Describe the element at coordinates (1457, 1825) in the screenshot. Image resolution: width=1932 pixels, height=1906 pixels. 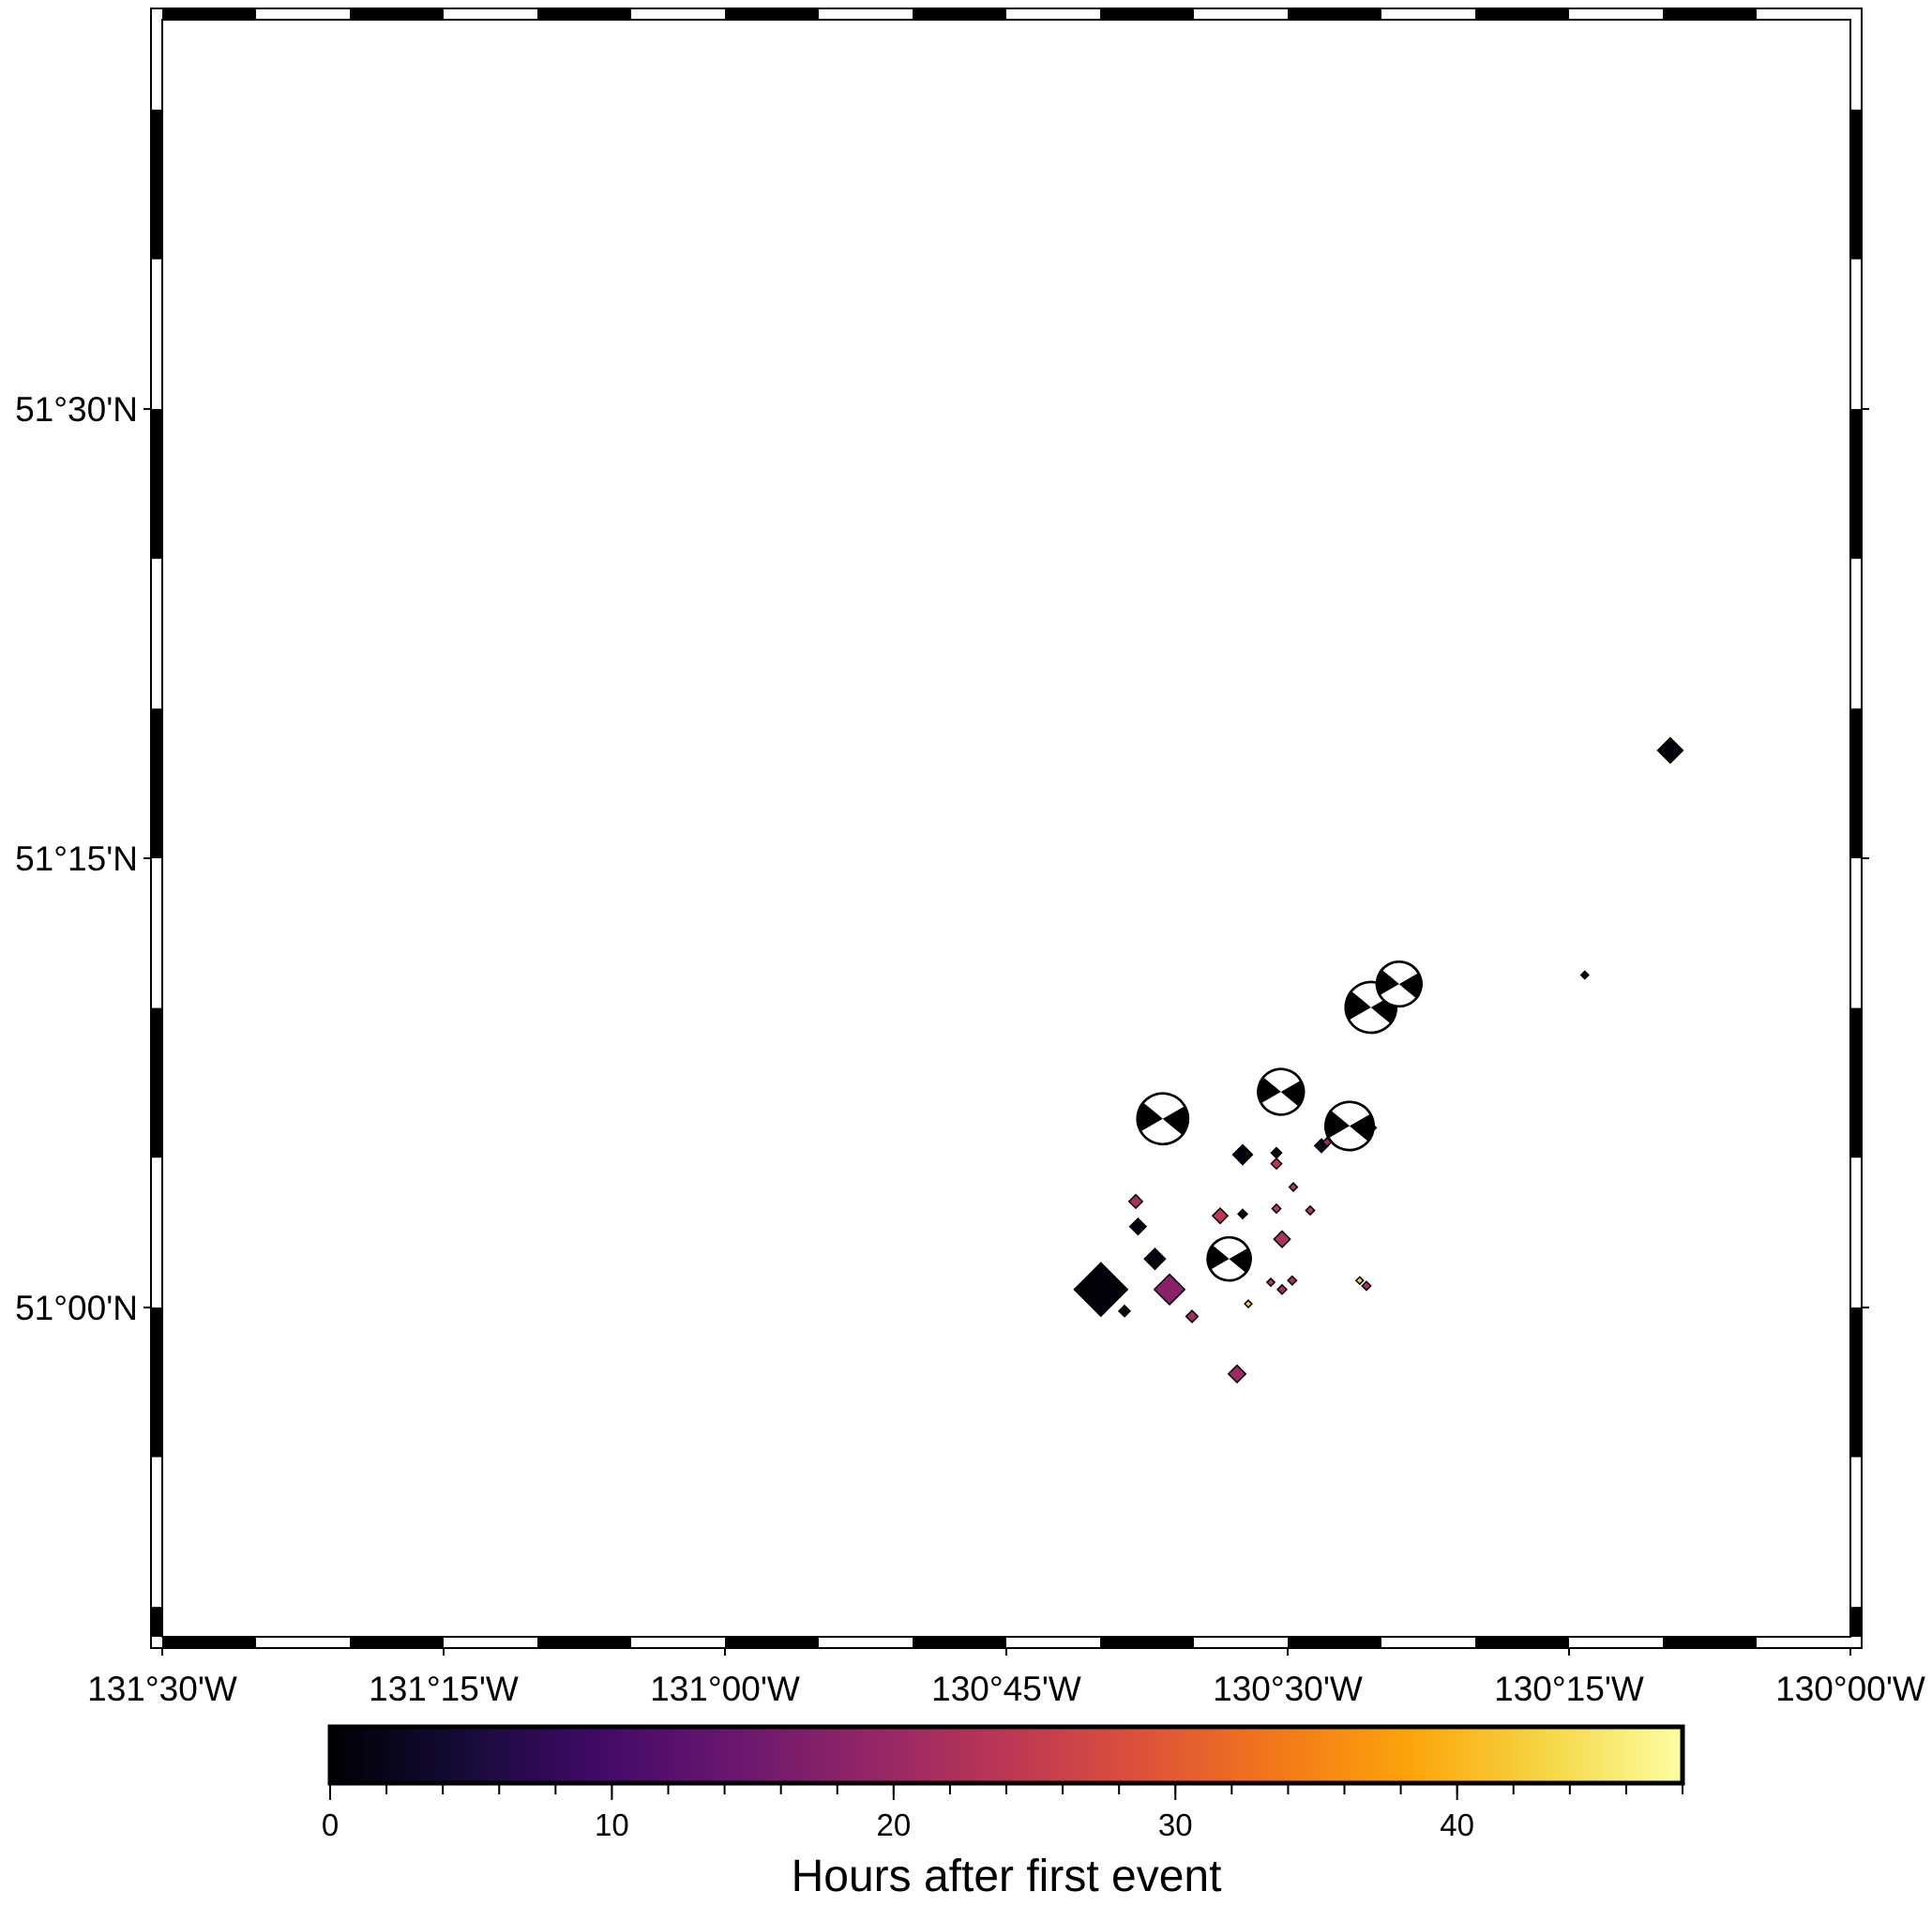
I see `colorbar-tick-label: 40` at that location.